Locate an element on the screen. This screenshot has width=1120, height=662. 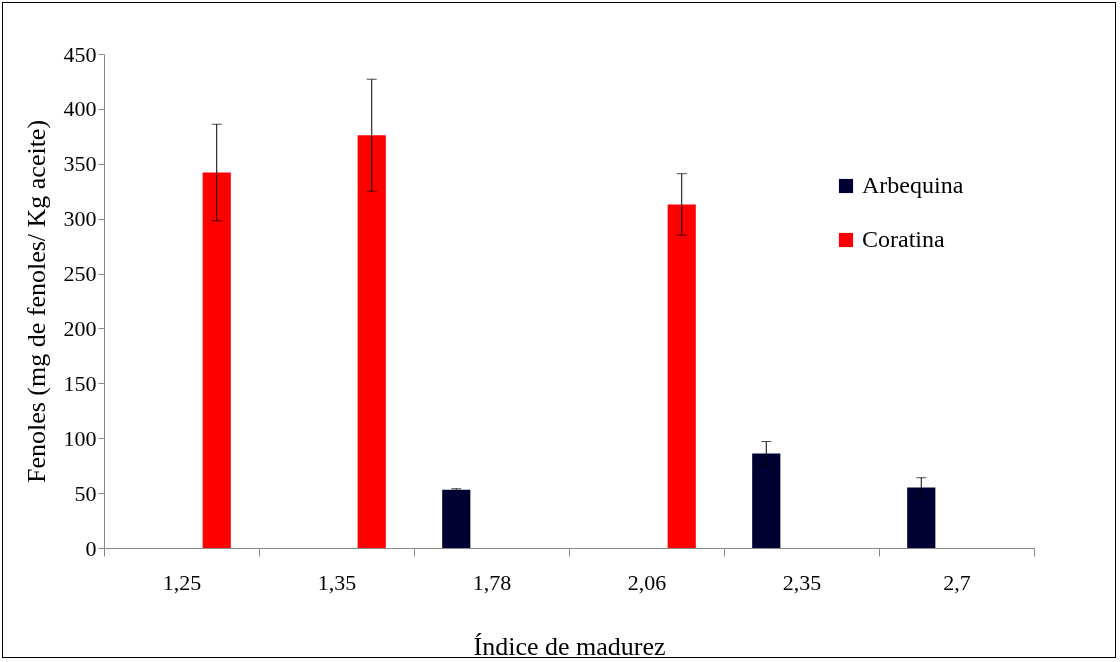
y-tick-label: 250 is located at coordinates (80, 274).